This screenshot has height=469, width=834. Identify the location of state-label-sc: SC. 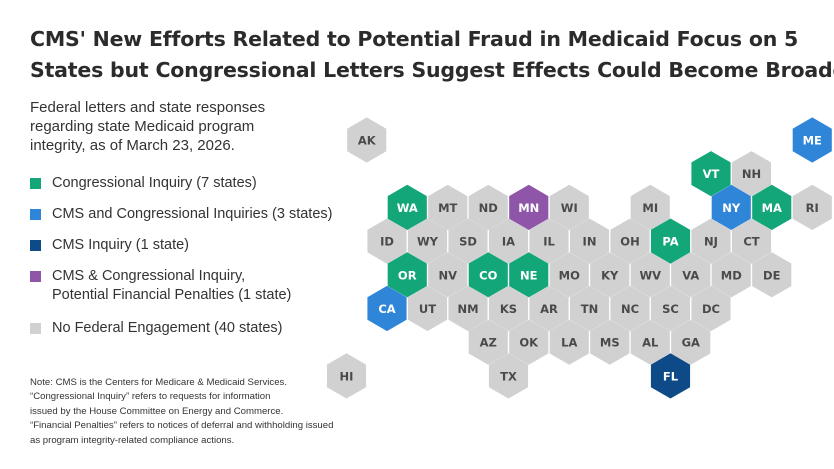
(670, 309).